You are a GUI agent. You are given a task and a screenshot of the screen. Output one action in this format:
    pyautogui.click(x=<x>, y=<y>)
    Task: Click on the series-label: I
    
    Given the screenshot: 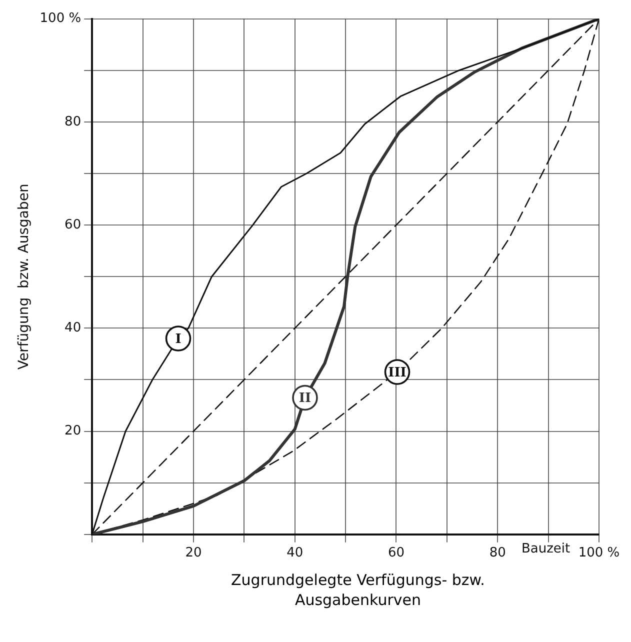 What is the action you would take?
    pyautogui.click(x=178, y=339)
    